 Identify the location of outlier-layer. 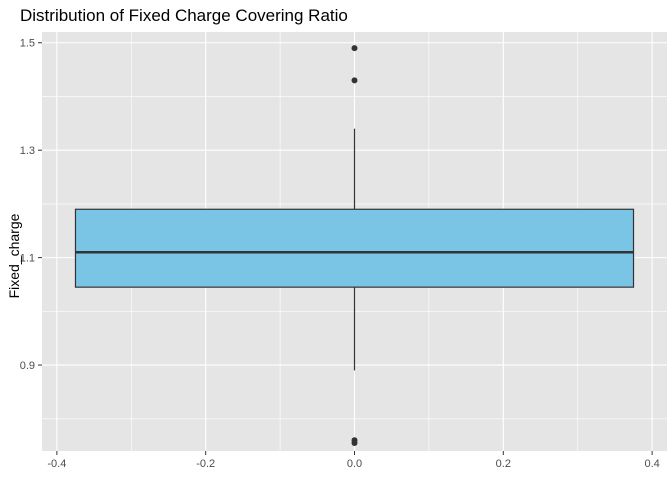
(354, 245).